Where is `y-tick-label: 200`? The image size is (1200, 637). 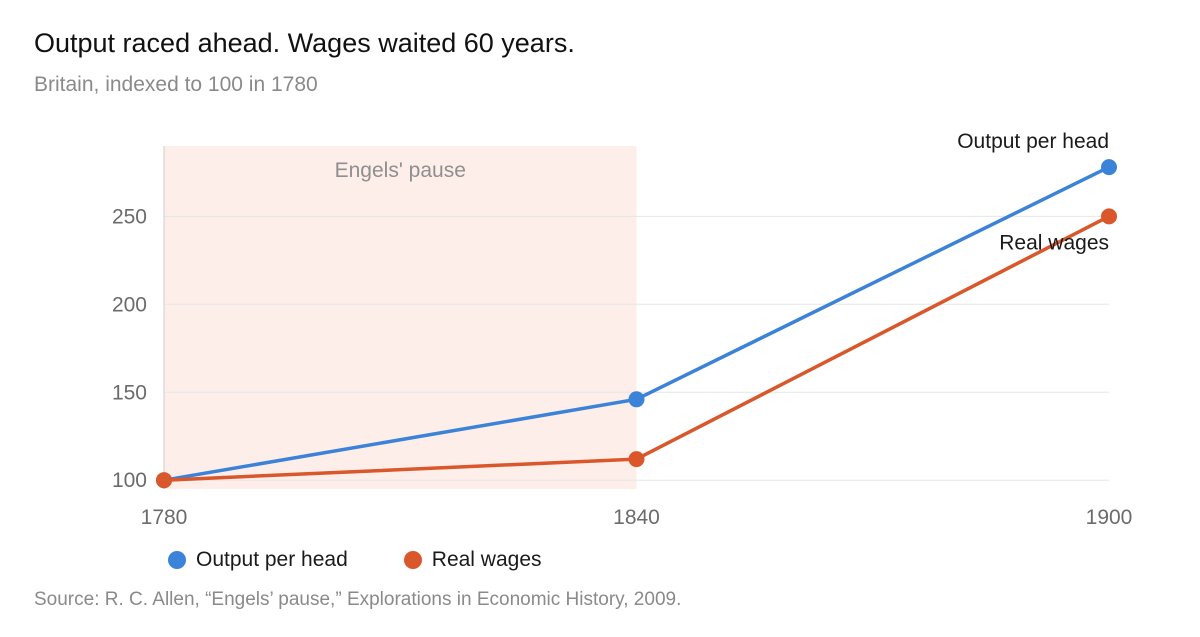
y-tick-label: 200 is located at coordinates (129, 304).